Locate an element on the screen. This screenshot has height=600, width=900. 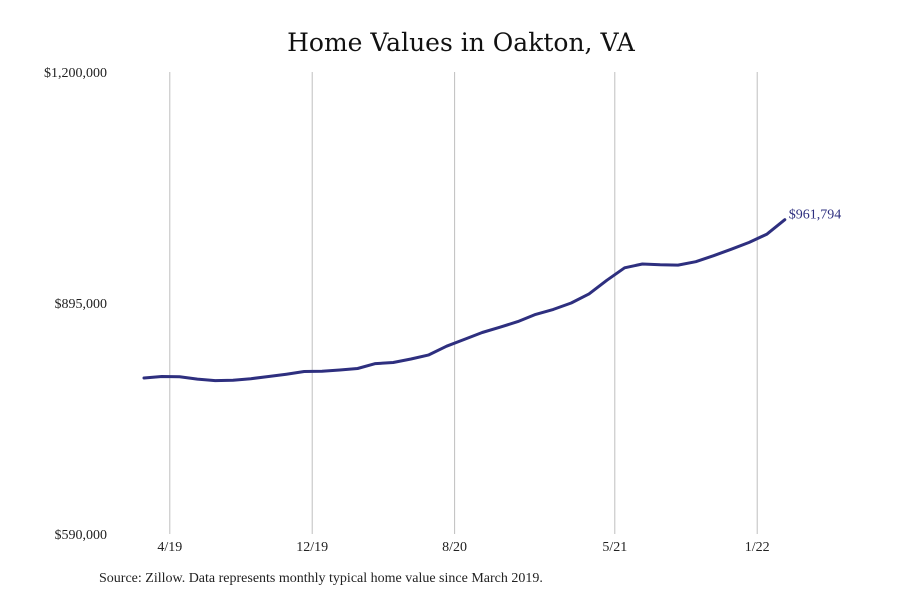
end-value-label: $961,794 is located at coordinates (815, 215).